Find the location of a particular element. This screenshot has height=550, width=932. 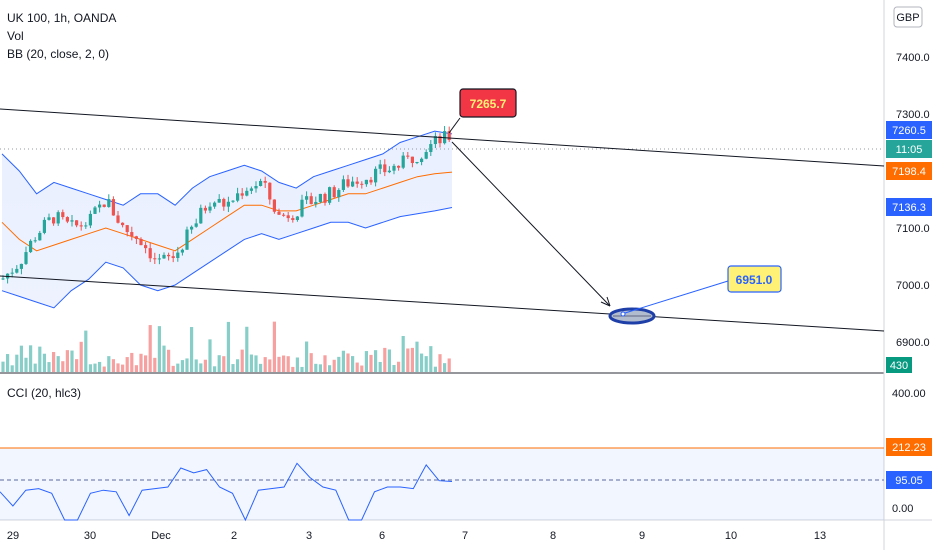

currency-badge: GBP is located at coordinates (908, 17).